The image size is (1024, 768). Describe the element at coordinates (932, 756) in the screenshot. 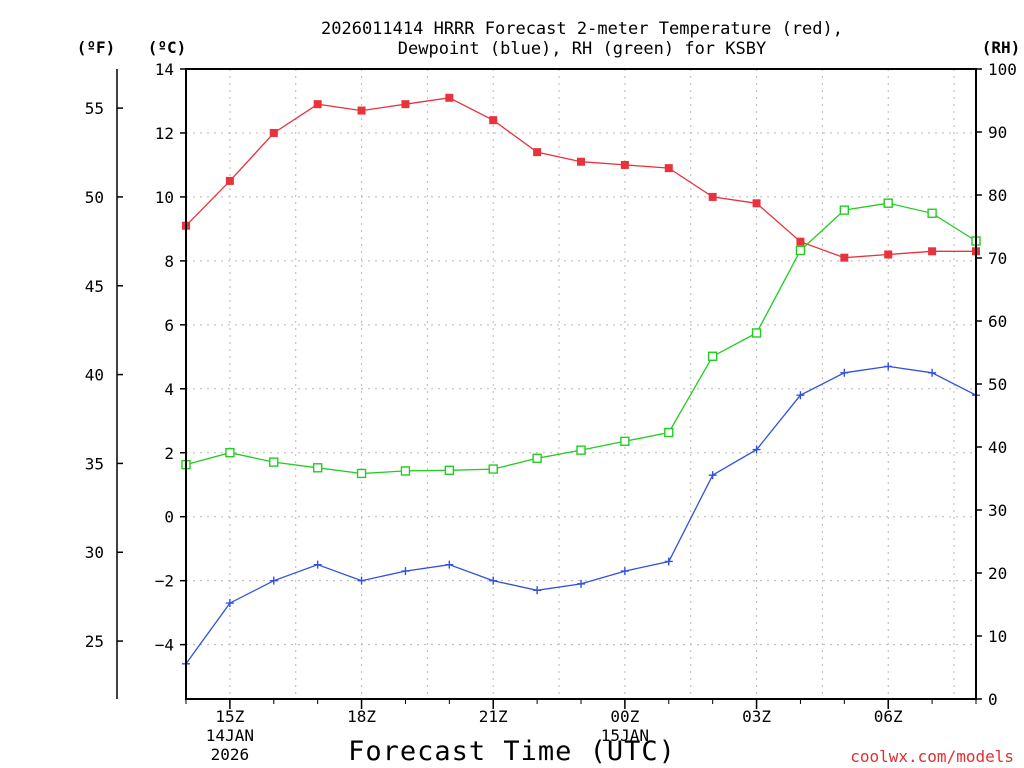

I see `credit-text: coolwx.com/models` at that location.